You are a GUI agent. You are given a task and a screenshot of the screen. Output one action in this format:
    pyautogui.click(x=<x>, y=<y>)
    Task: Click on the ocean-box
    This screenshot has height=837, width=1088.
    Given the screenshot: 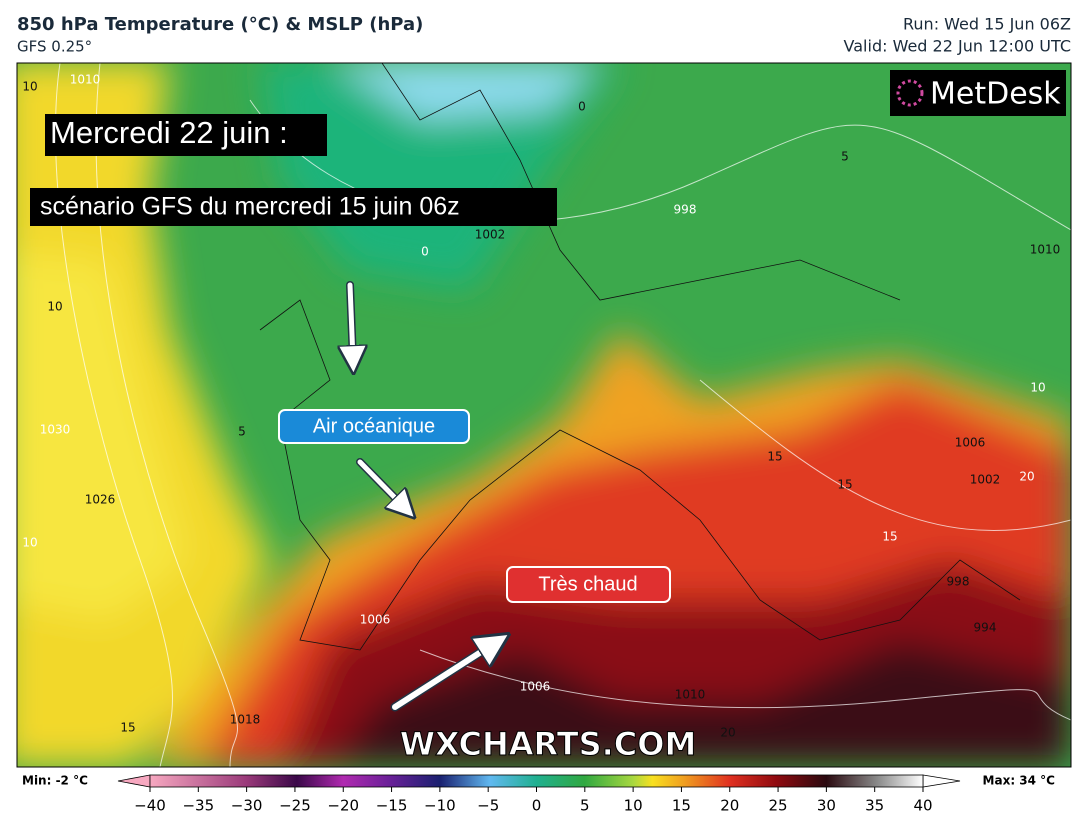 What is the action you would take?
    pyautogui.click(x=374, y=426)
    